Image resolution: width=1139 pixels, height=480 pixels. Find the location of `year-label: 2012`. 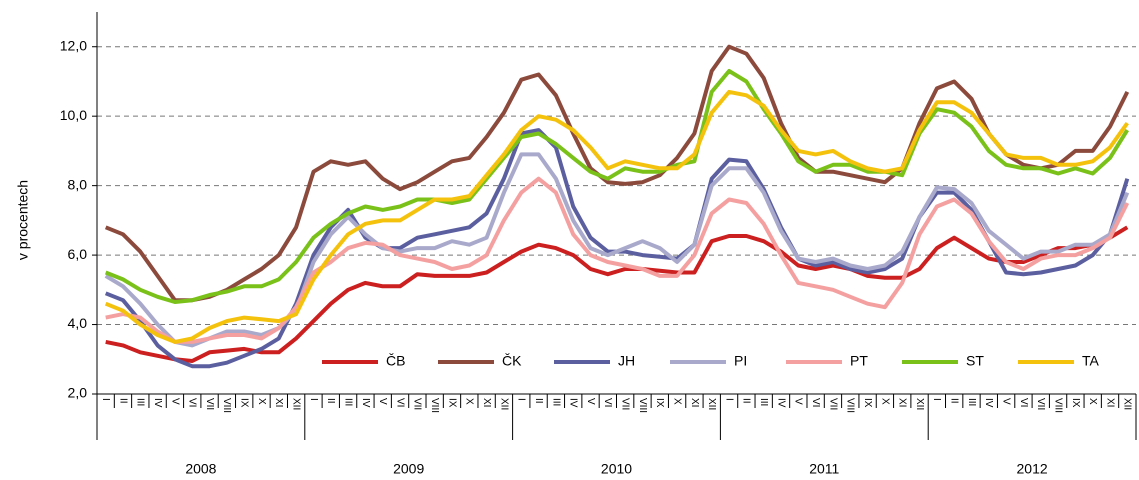

year-label: 2012 is located at coordinates (1032, 469).